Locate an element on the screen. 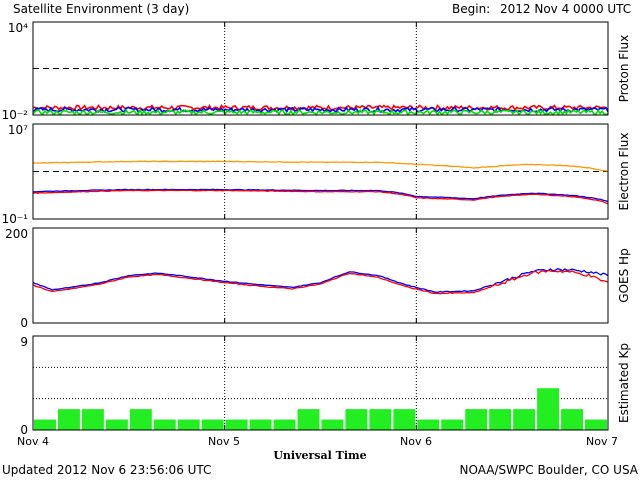 The height and width of the screenshot is (480, 640). x-tick-label: Nov 4 is located at coordinates (33, 441).